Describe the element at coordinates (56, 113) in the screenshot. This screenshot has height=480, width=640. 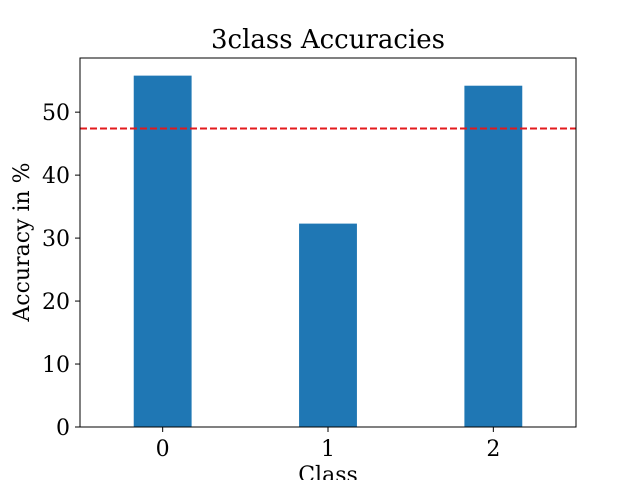
I see `y-tick-label: 50` at that location.